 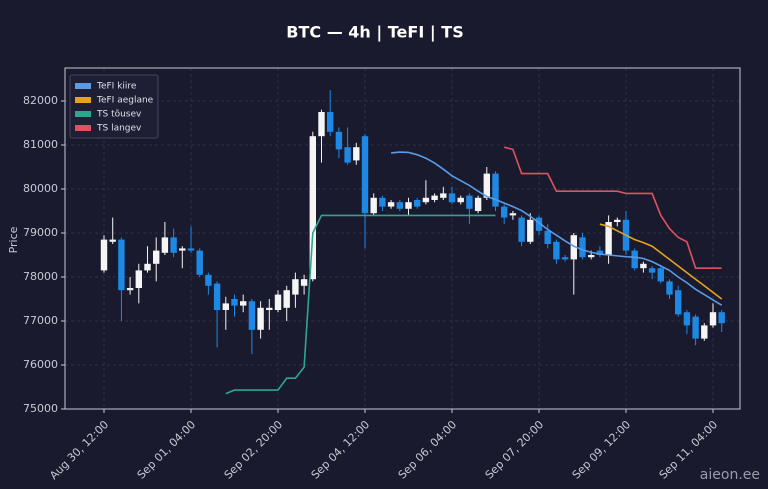 I want to click on y-tick-label: 78000, so click(x=40, y=276).